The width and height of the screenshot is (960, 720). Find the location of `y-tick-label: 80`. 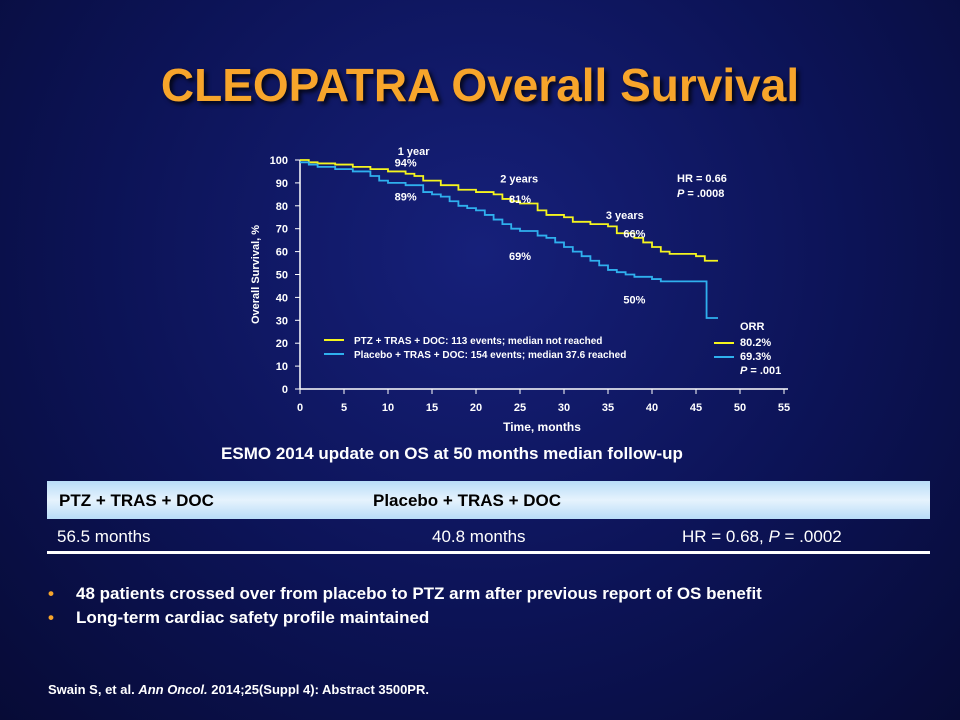

y-tick-label: 80 is located at coordinates (282, 207).